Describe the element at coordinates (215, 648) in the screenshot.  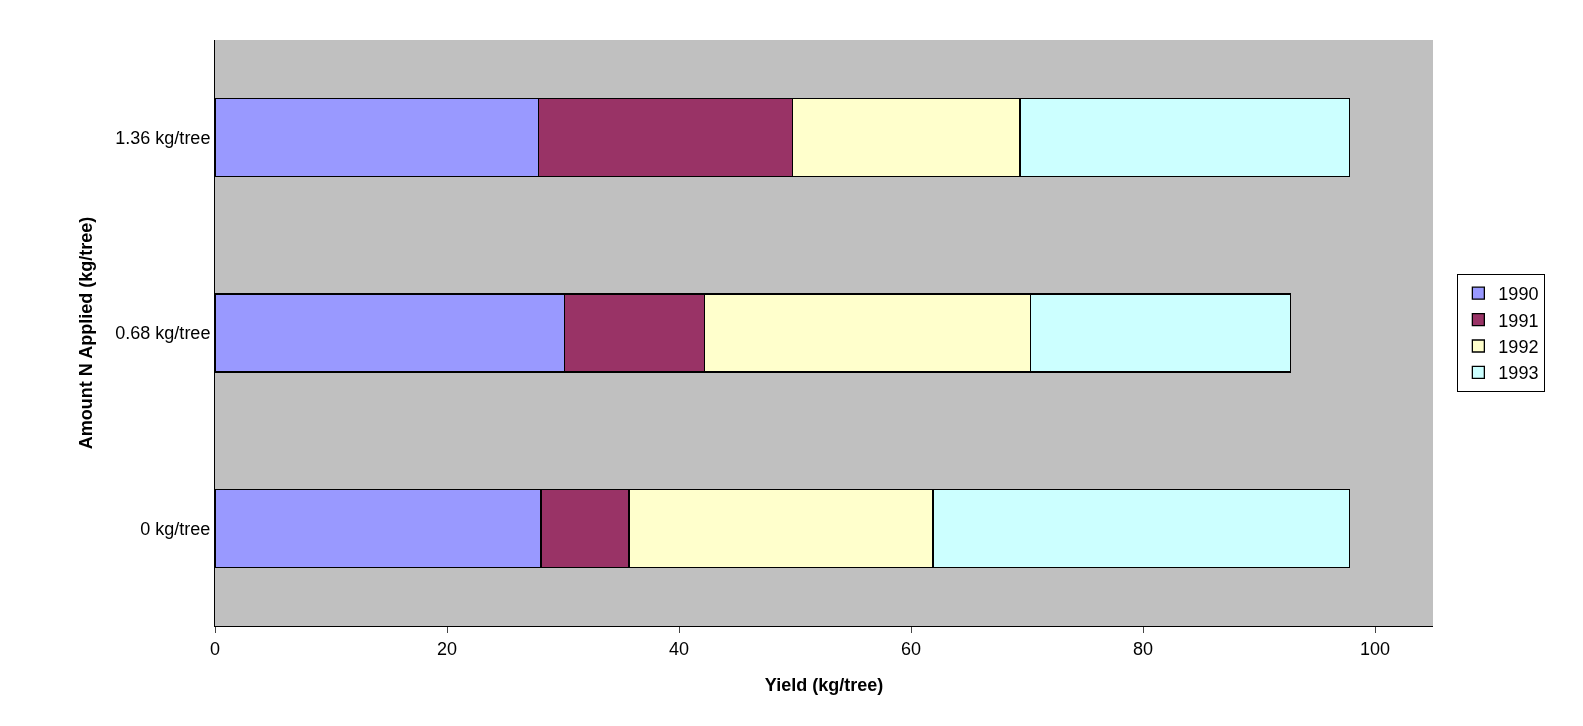
I see `x-tick-label: 0` at that location.